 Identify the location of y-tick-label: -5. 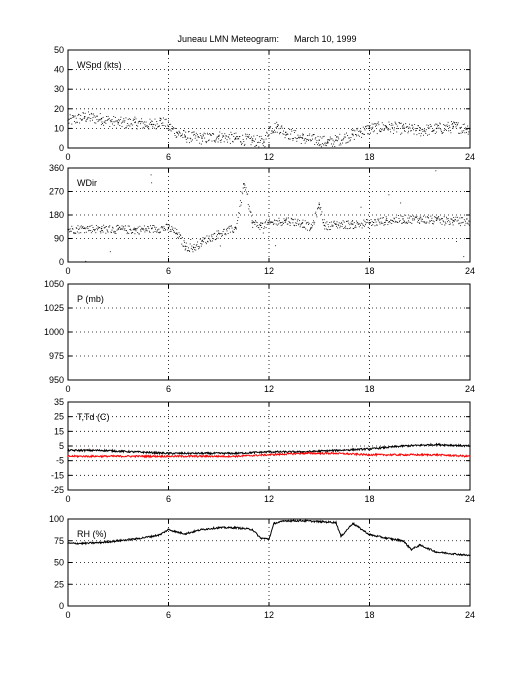
(60, 461).